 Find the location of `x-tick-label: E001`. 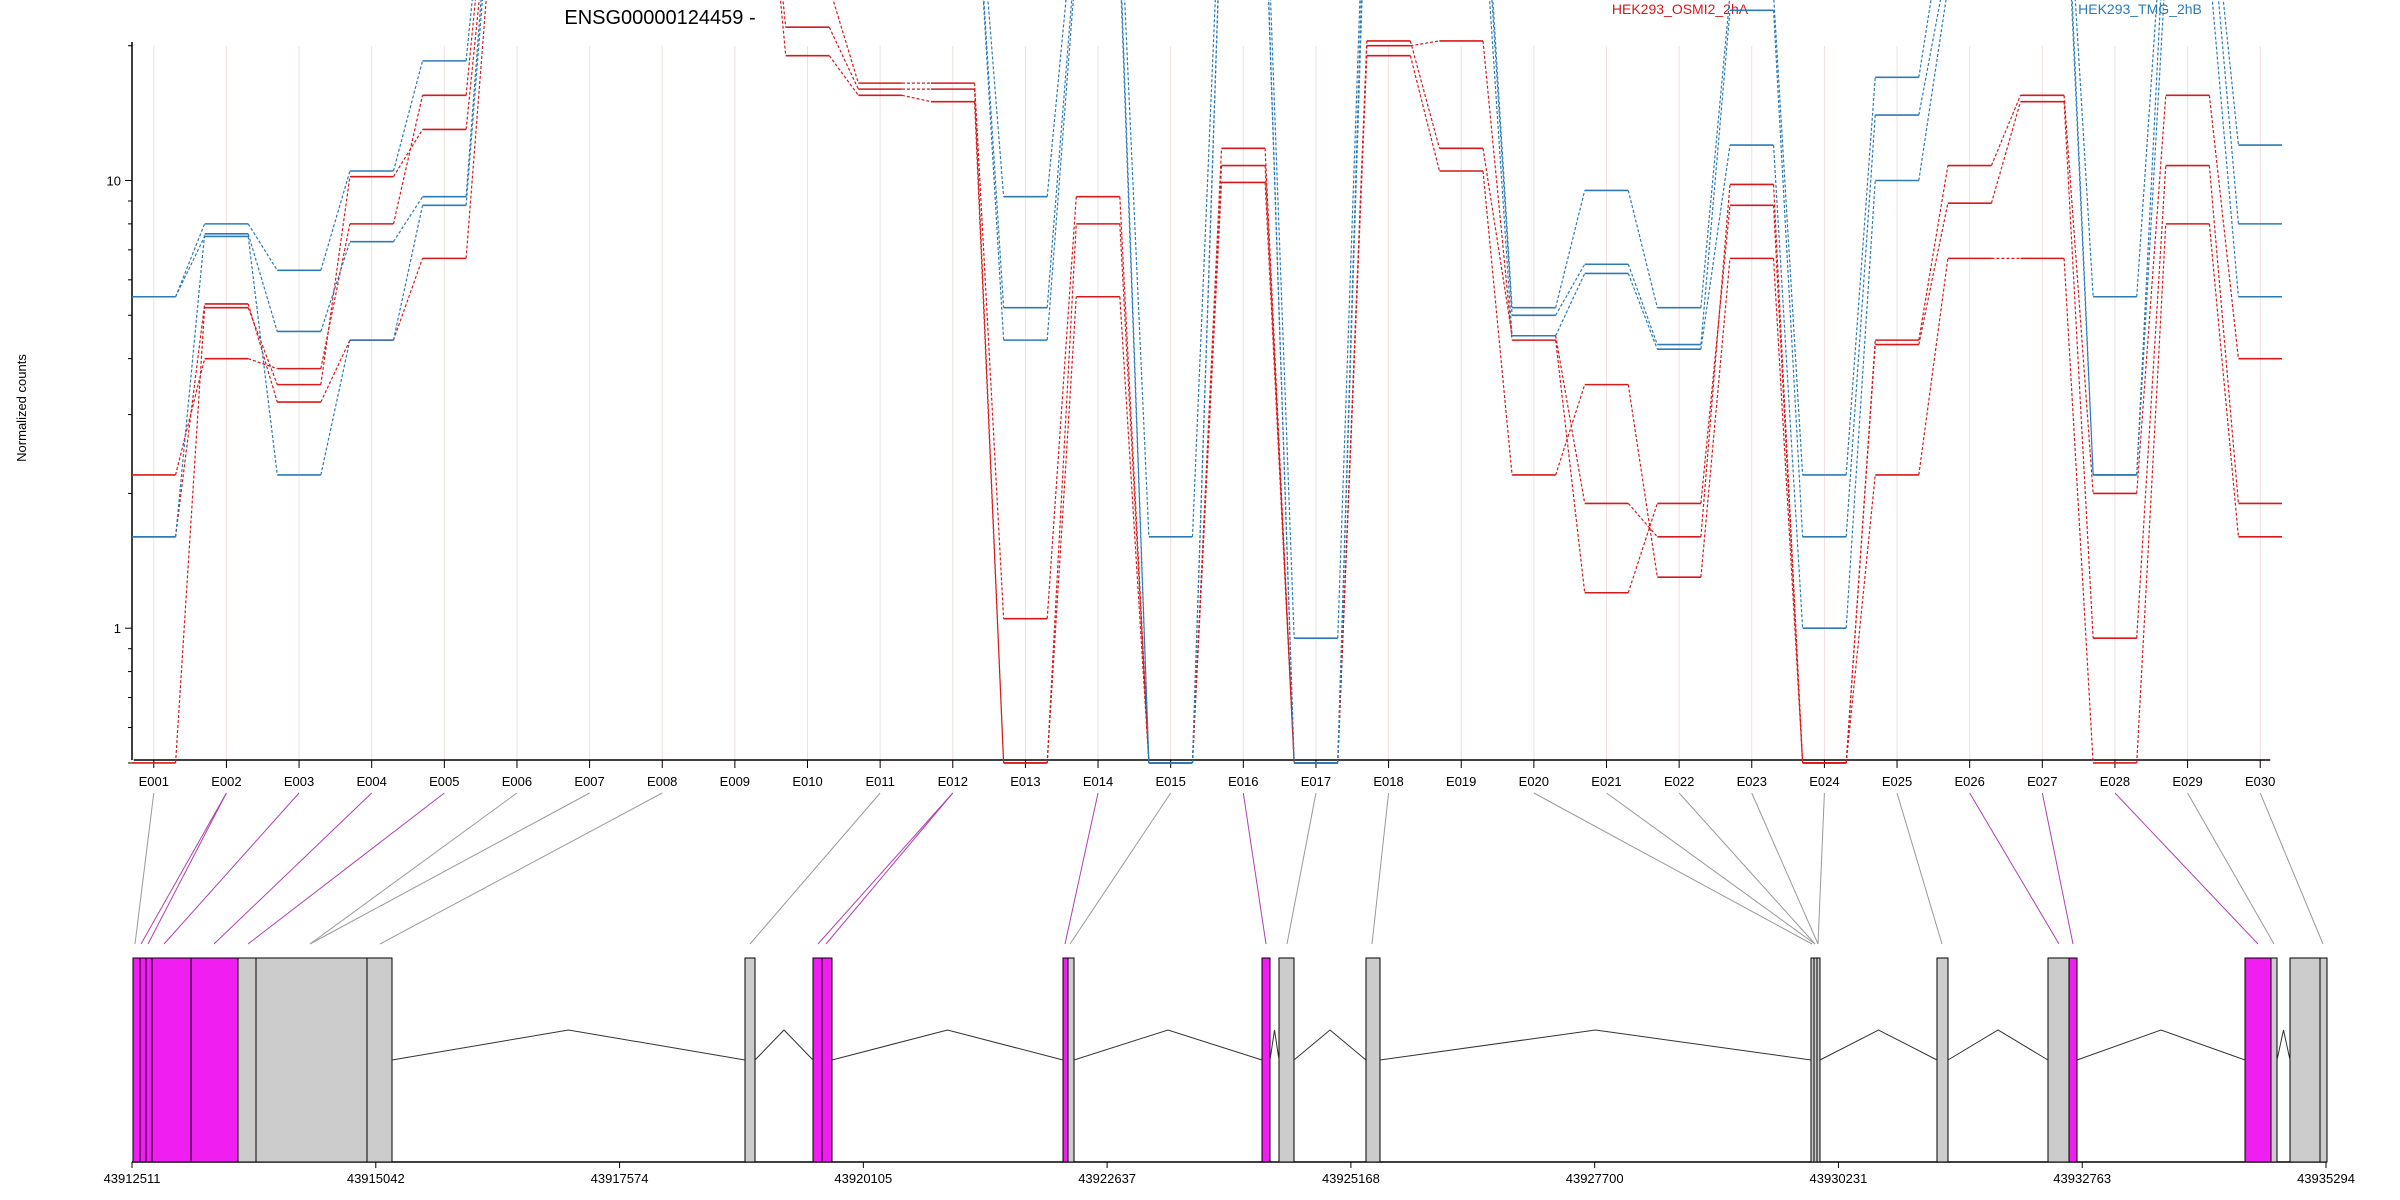

x-tick-label: E001 is located at coordinates (154, 781).